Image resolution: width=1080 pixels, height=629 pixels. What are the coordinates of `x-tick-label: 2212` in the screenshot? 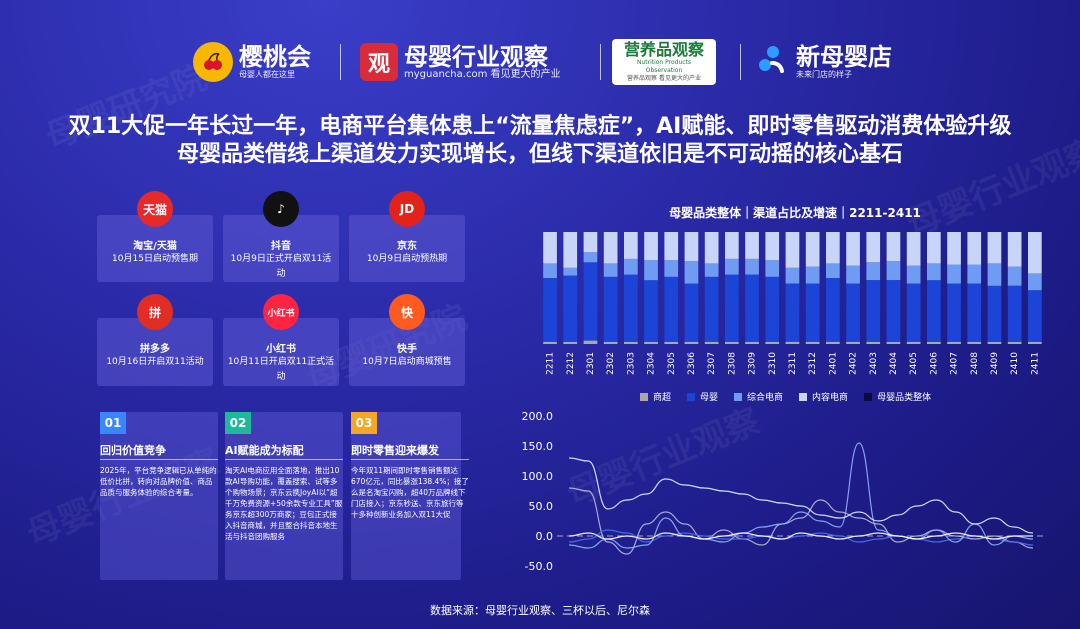 It's located at (571, 363).